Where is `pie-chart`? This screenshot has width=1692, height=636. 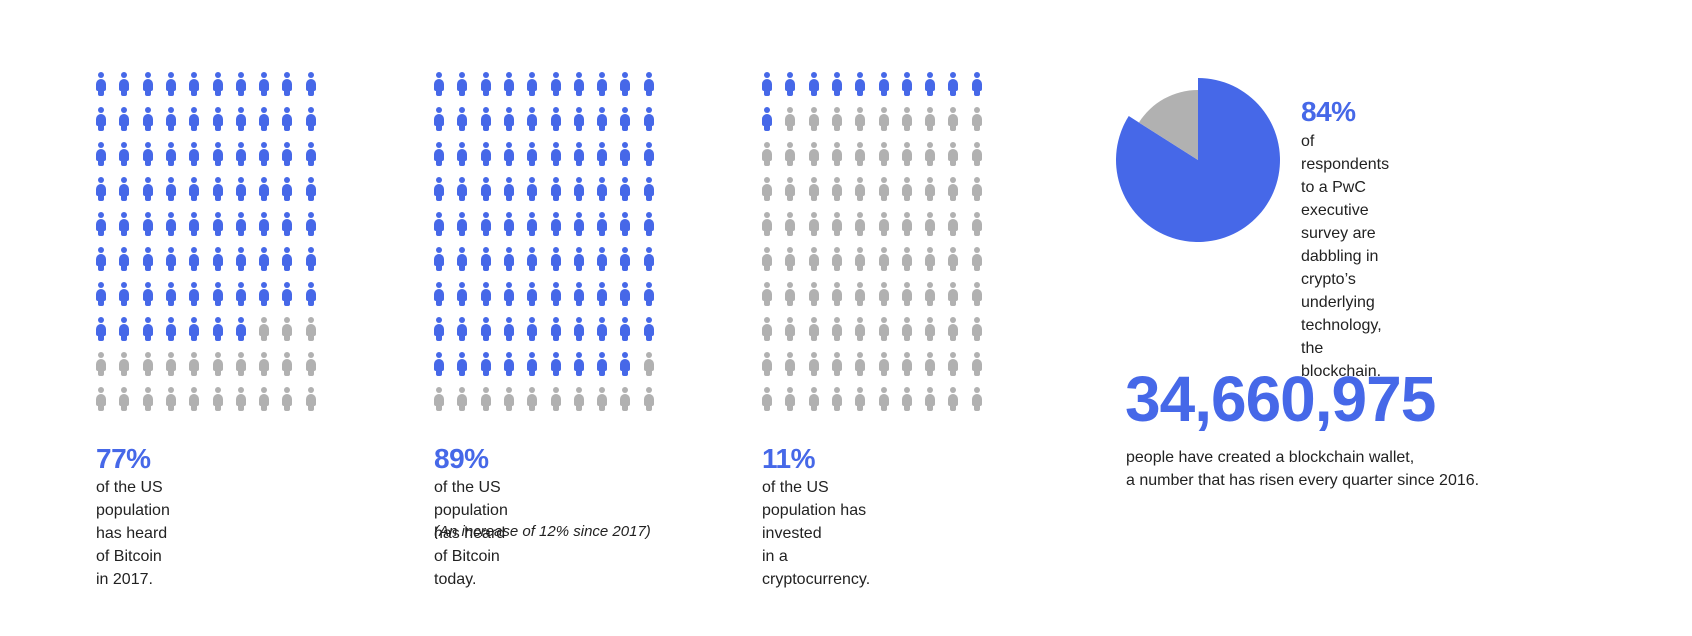 pie-chart is located at coordinates (1198, 160).